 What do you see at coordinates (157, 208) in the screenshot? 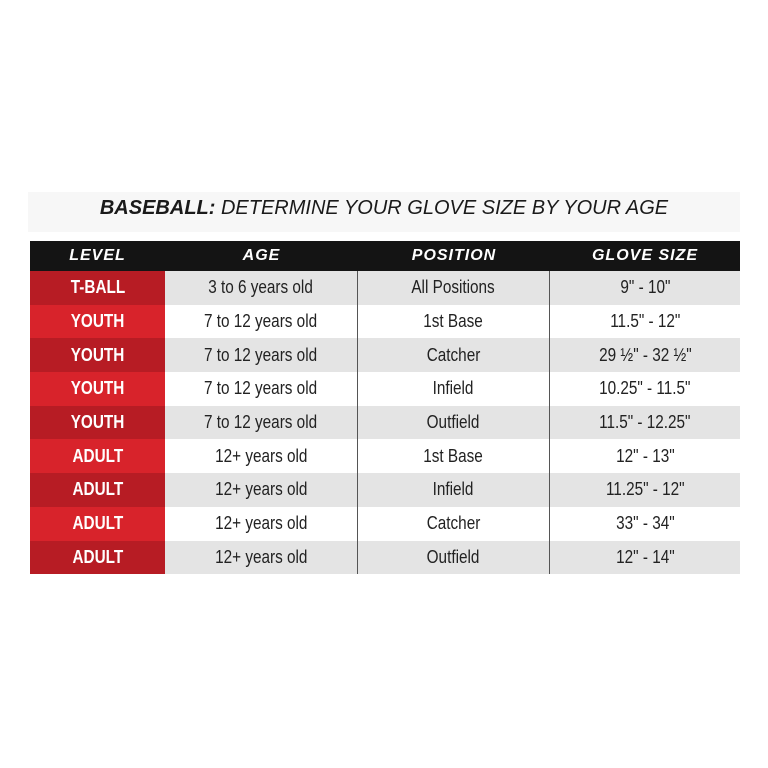
I see `title-bold: BASEBALL:` at bounding box center [157, 208].